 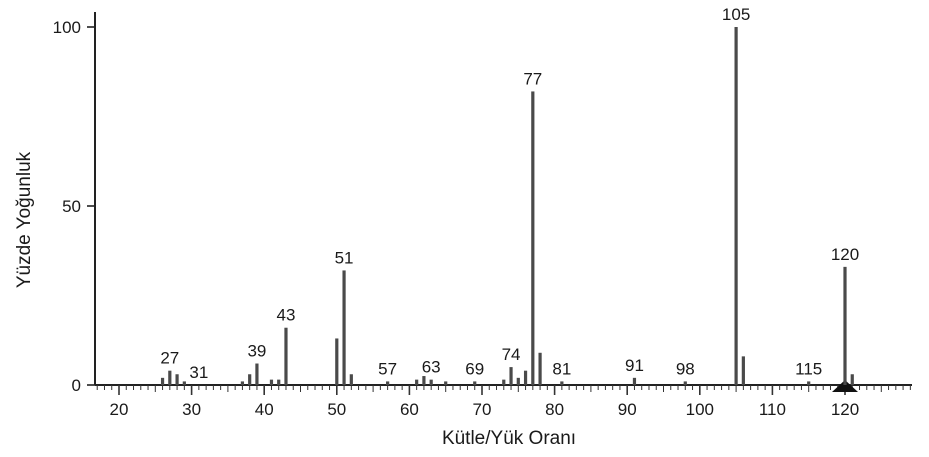 I want to click on peak-label: 77, so click(x=532, y=78).